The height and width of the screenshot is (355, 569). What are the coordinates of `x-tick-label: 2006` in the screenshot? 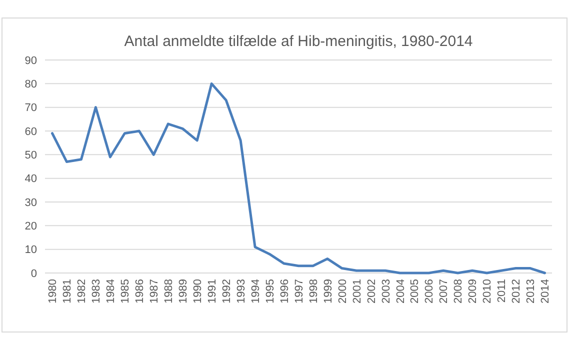 It's located at (430, 291).